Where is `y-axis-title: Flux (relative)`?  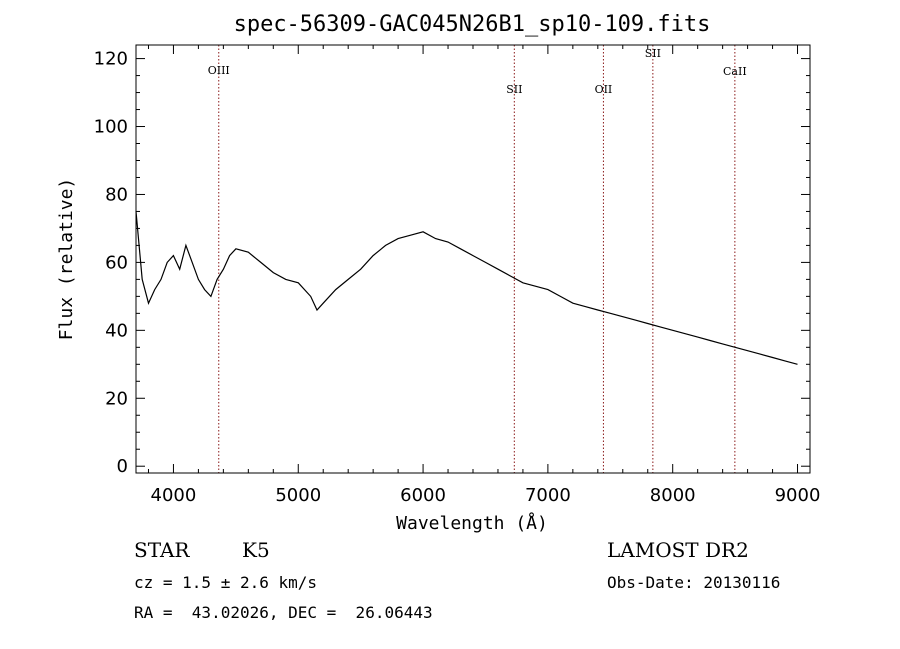
y-axis-title: Flux (relative) is located at coordinates (66, 259).